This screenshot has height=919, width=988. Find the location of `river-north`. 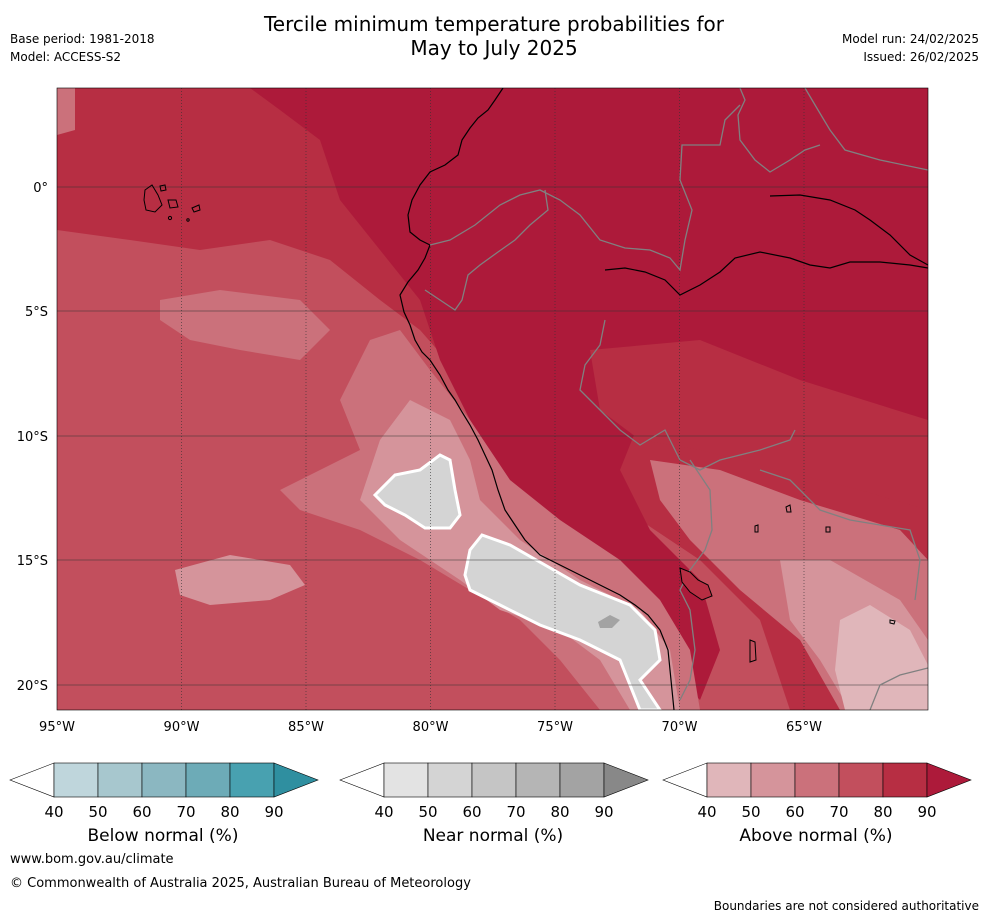

river-north is located at coordinates (848, 230).